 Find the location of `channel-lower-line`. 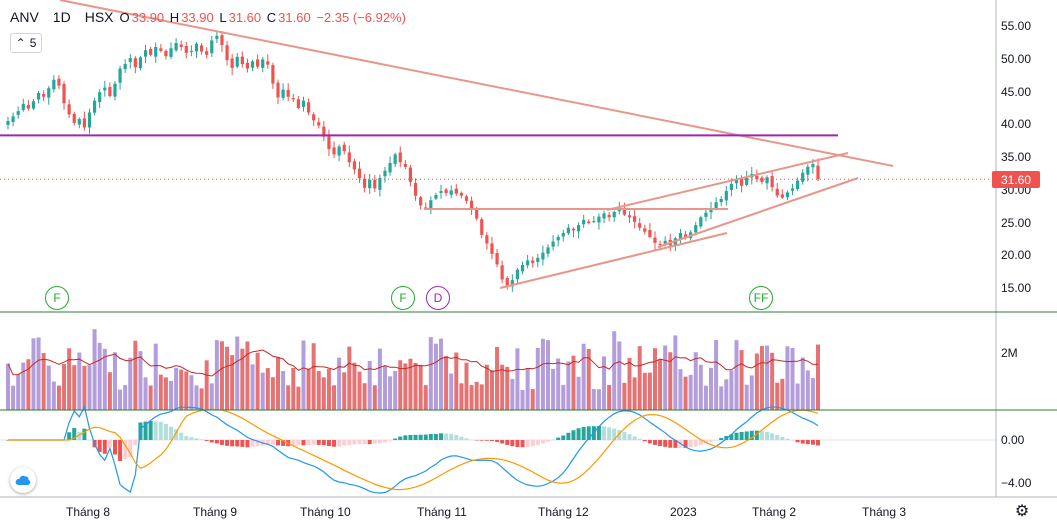

channel-lower-line is located at coordinates (758, 212).